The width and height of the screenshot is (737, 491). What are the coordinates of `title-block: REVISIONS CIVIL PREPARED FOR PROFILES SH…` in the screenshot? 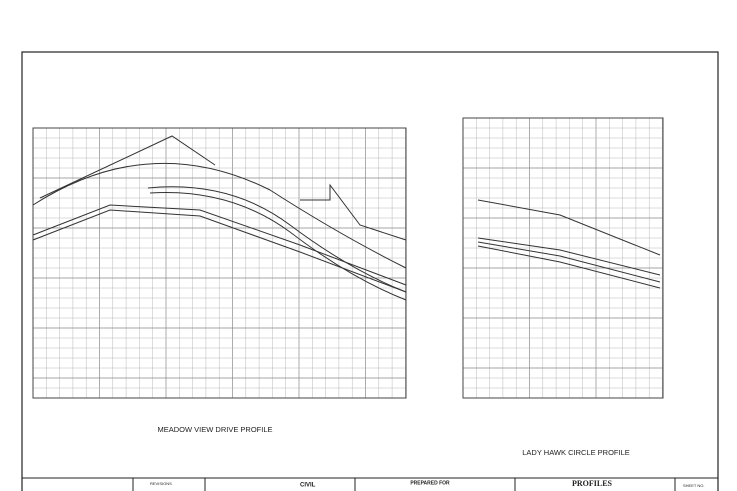 It's located at (370, 484).